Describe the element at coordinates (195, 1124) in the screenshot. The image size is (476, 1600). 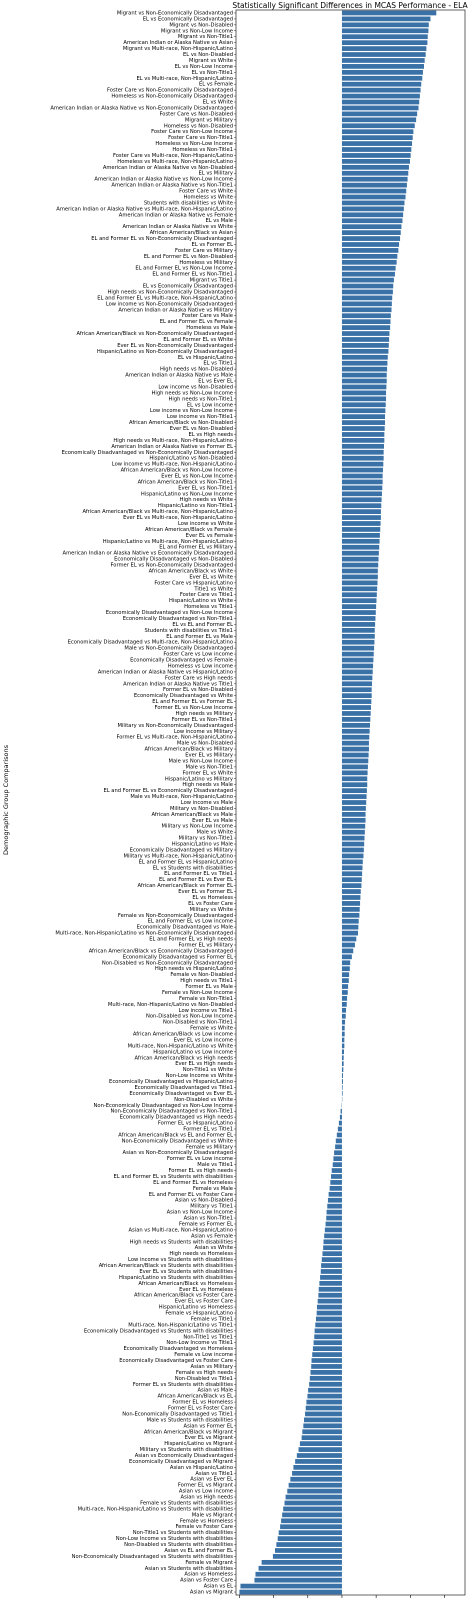
I see `y-tick-label: Former EL vs Hispanic/Latino` at that location.